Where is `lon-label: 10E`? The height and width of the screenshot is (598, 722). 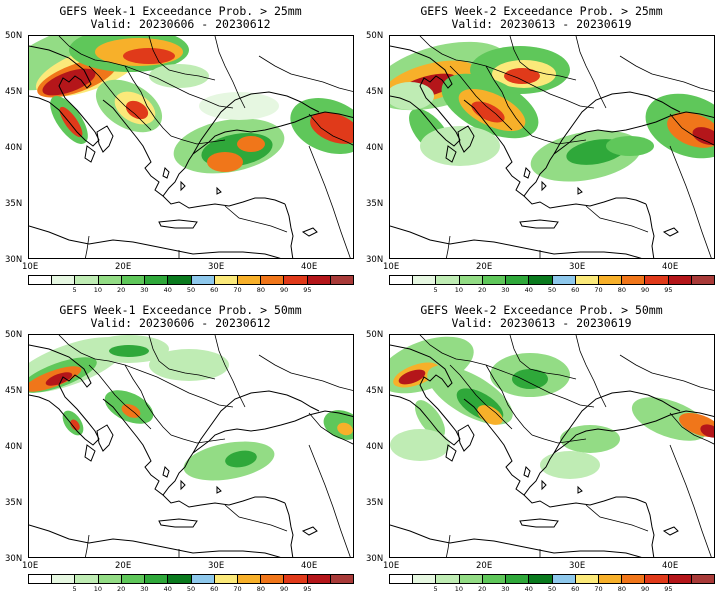 lon-label: 10E is located at coordinates (391, 566).